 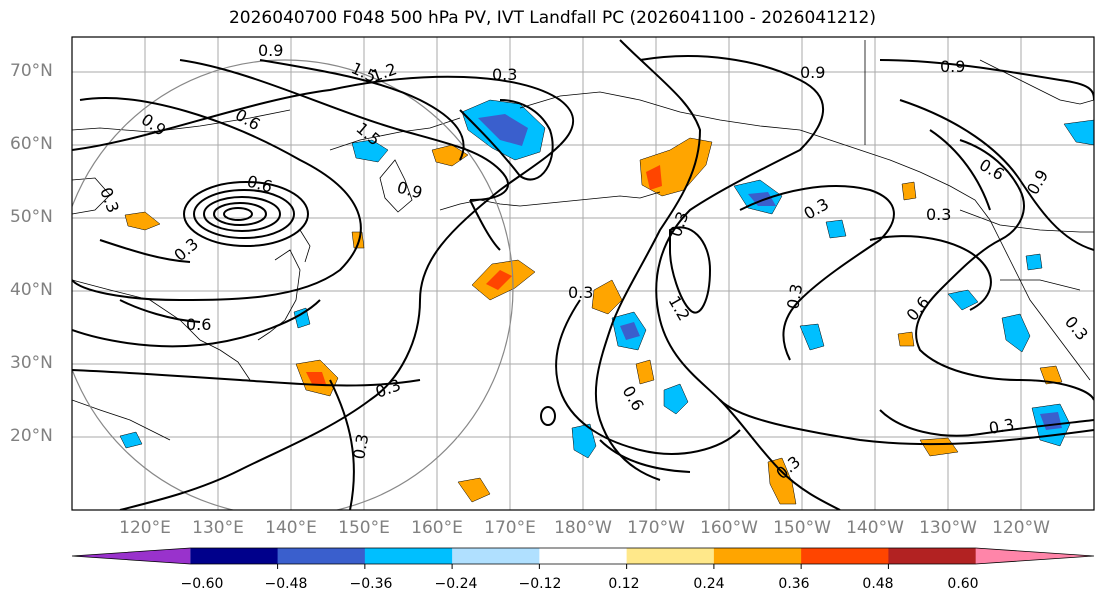 I want to click on lat-label-20n: 20°N, so click(x=31, y=436).